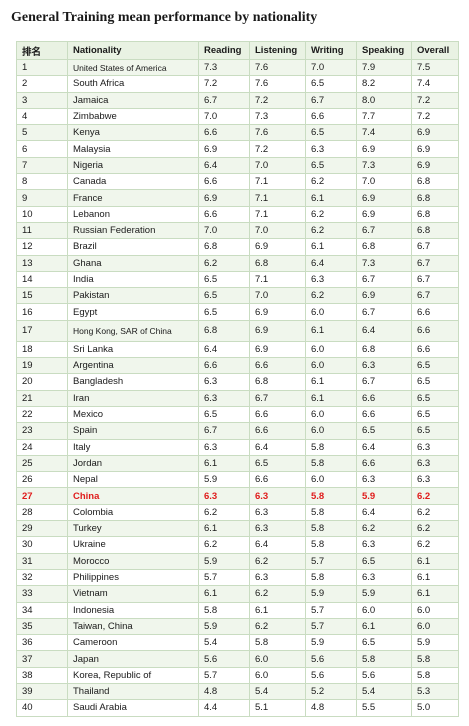 The width and height of the screenshot is (469, 726). I want to click on cell-nationality: South Africa, so click(133, 84).